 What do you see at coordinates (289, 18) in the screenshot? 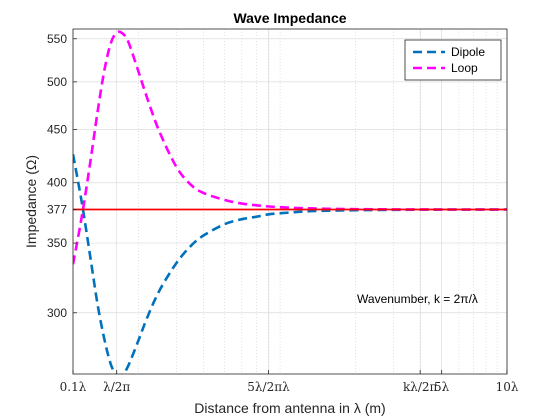
I see `chart-title: Wave Impedance` at bounding box center [289, 18].